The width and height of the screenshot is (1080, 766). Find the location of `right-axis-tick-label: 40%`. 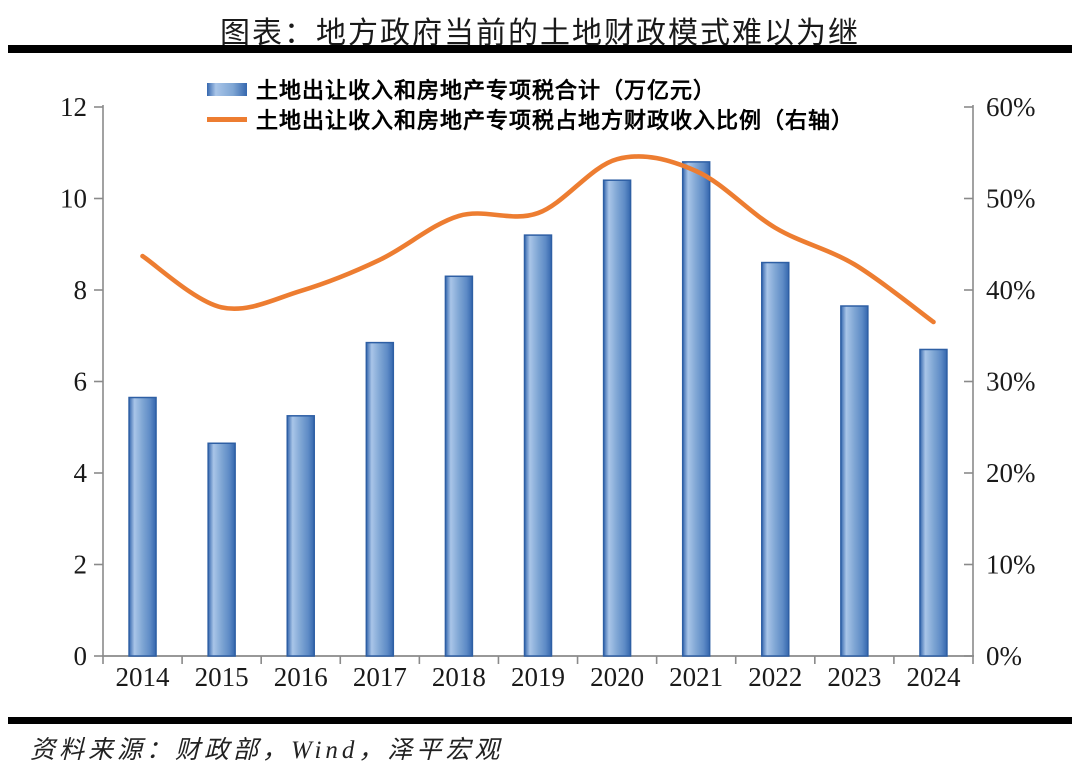

right-axis-tick-label: 40% is located at coordinates (1011, 290).